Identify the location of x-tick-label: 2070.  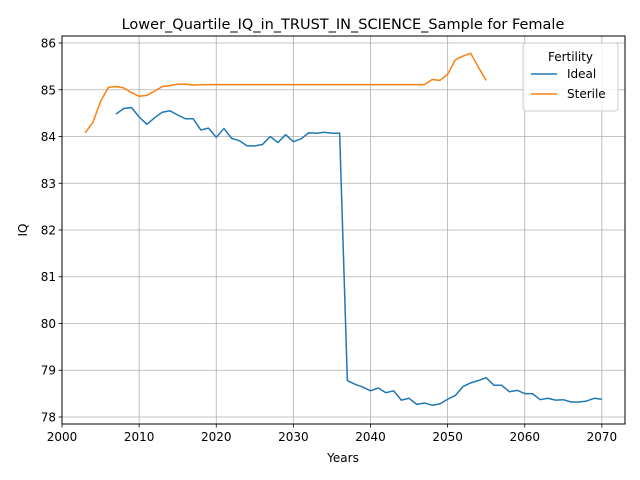
(602, 437).